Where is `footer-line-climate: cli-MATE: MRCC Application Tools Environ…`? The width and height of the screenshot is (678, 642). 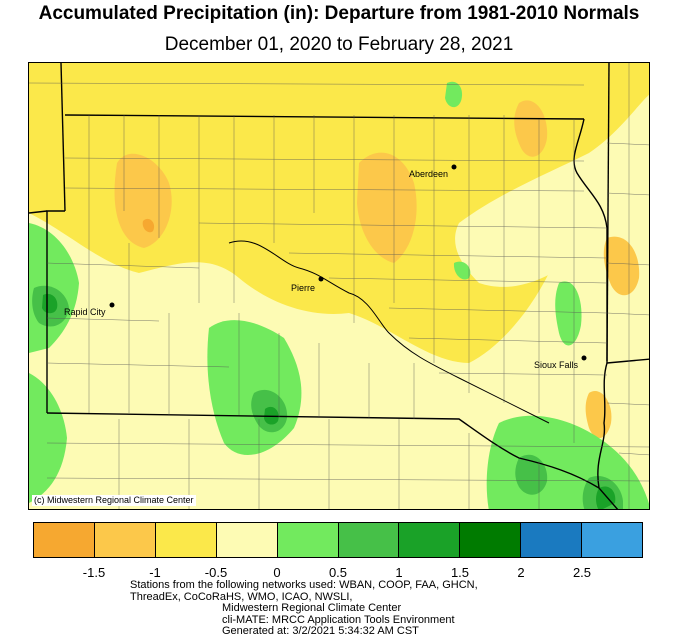 footer-line-climate: cli-MATE: MRCC Application Tools Environ… is located at coordinates (338, 619).